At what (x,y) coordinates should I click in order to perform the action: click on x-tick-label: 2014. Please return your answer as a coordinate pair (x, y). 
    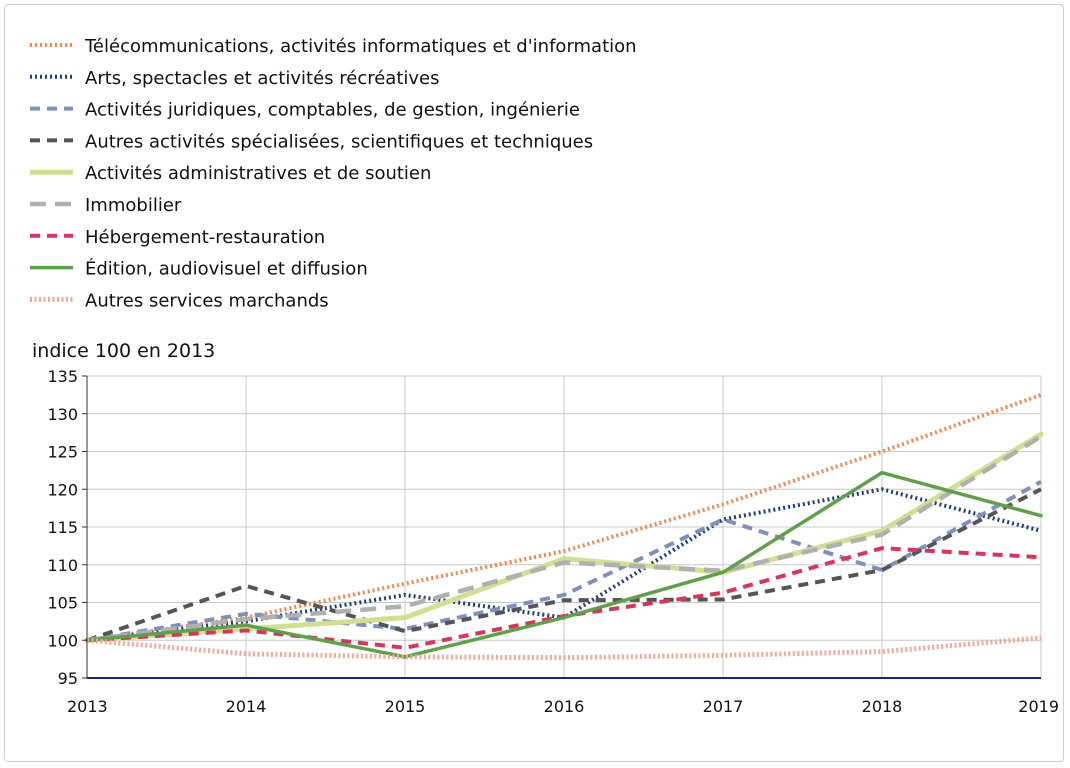
    Looking at the image, I should click on (246, 706).